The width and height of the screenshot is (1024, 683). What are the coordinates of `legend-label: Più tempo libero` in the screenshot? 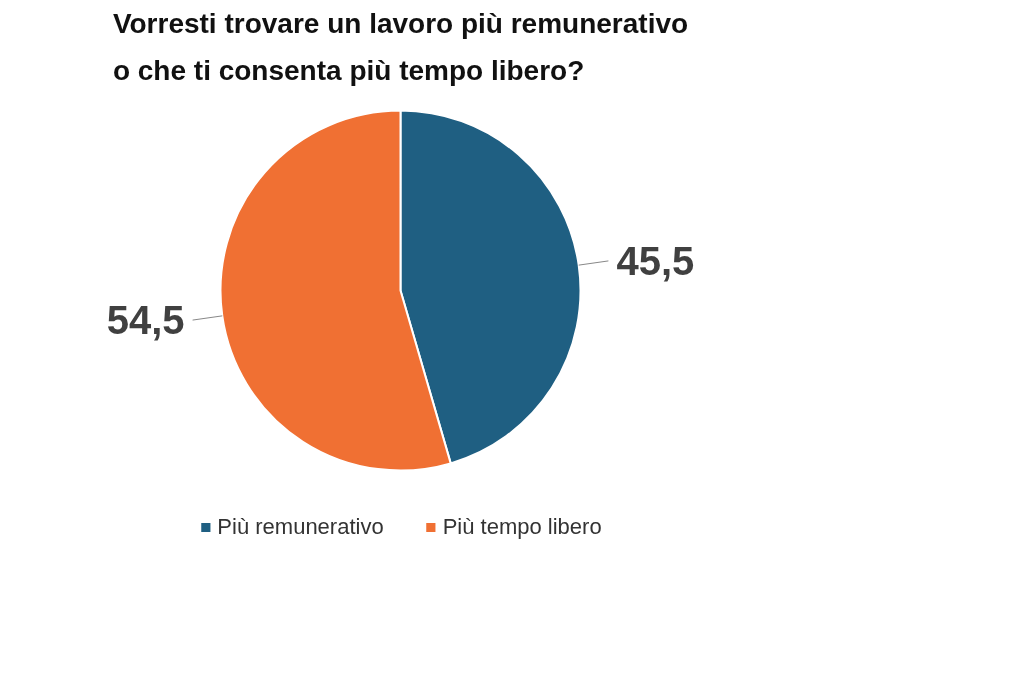 It's located at (522, 527).